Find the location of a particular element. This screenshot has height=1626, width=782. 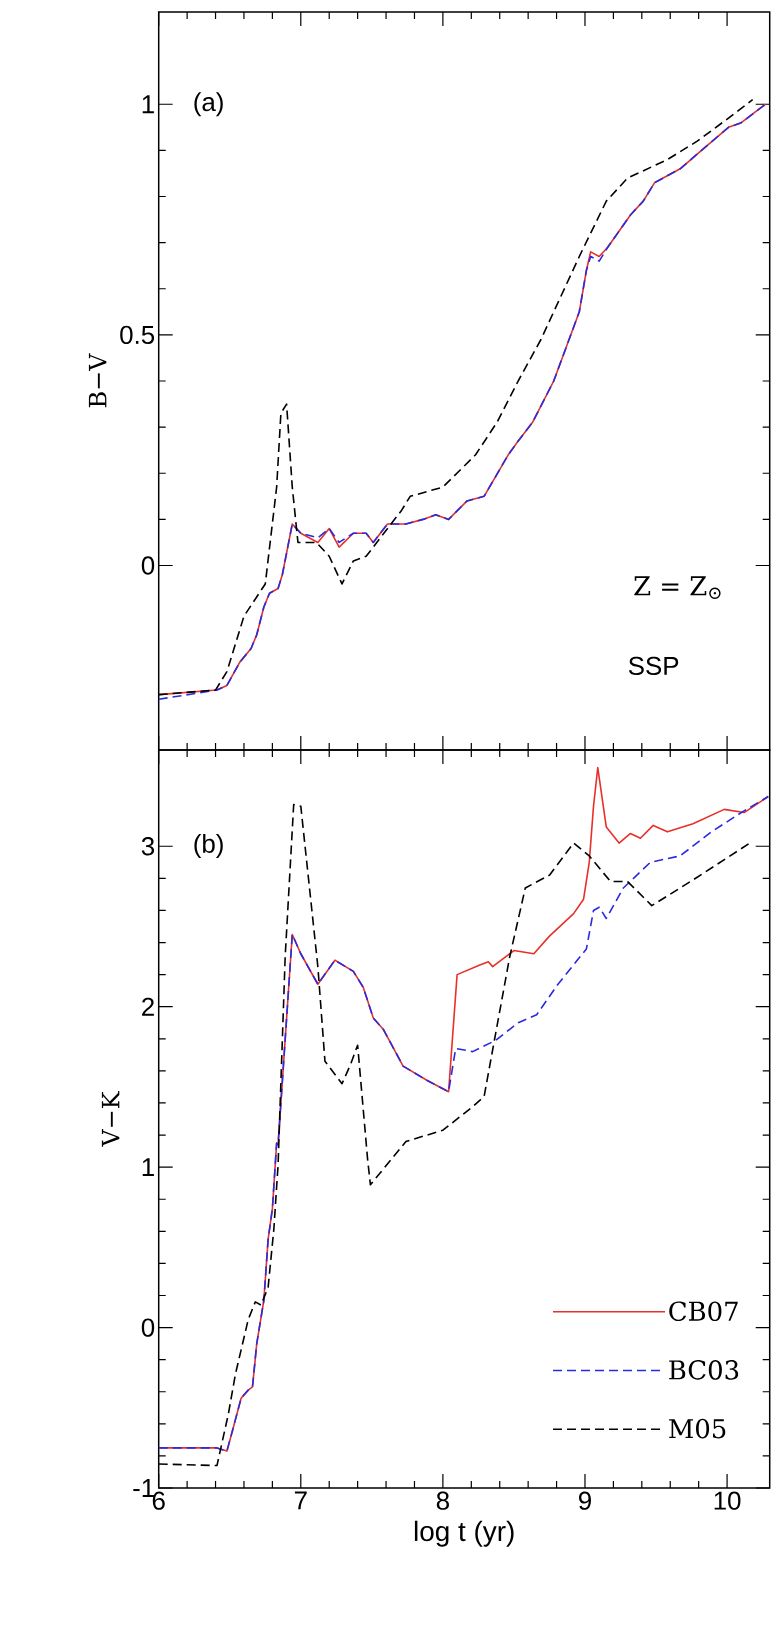

annotation: (a) is located at coordinates (208, 104).